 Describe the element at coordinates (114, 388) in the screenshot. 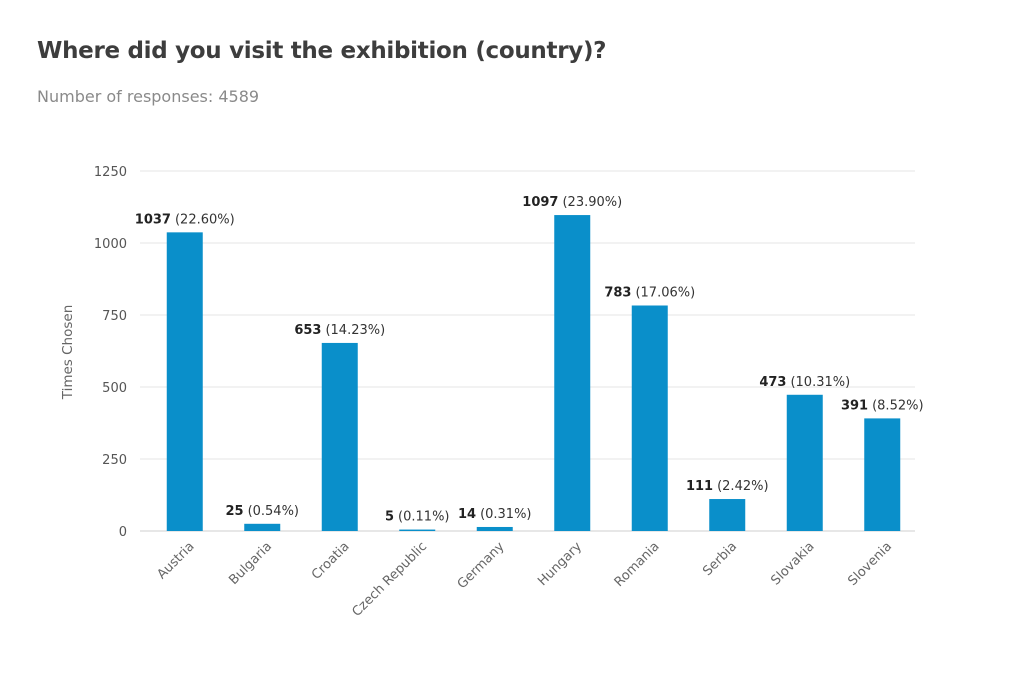

I see `y-tick-label: 500` at that location.